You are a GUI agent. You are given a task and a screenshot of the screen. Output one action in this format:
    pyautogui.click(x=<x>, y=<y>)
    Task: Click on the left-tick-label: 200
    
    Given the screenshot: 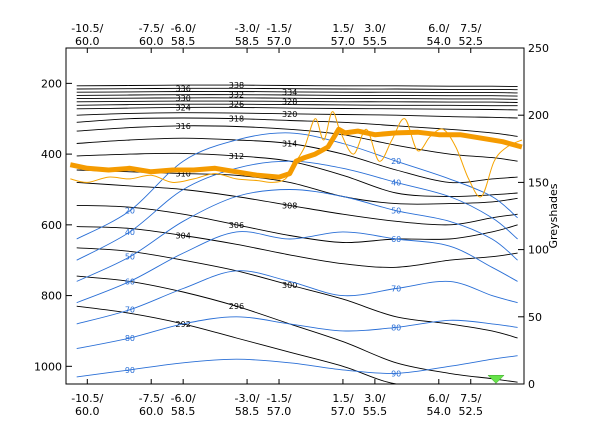 What is the action you would take?
    pyautogui.click(x=51, y=83)
    